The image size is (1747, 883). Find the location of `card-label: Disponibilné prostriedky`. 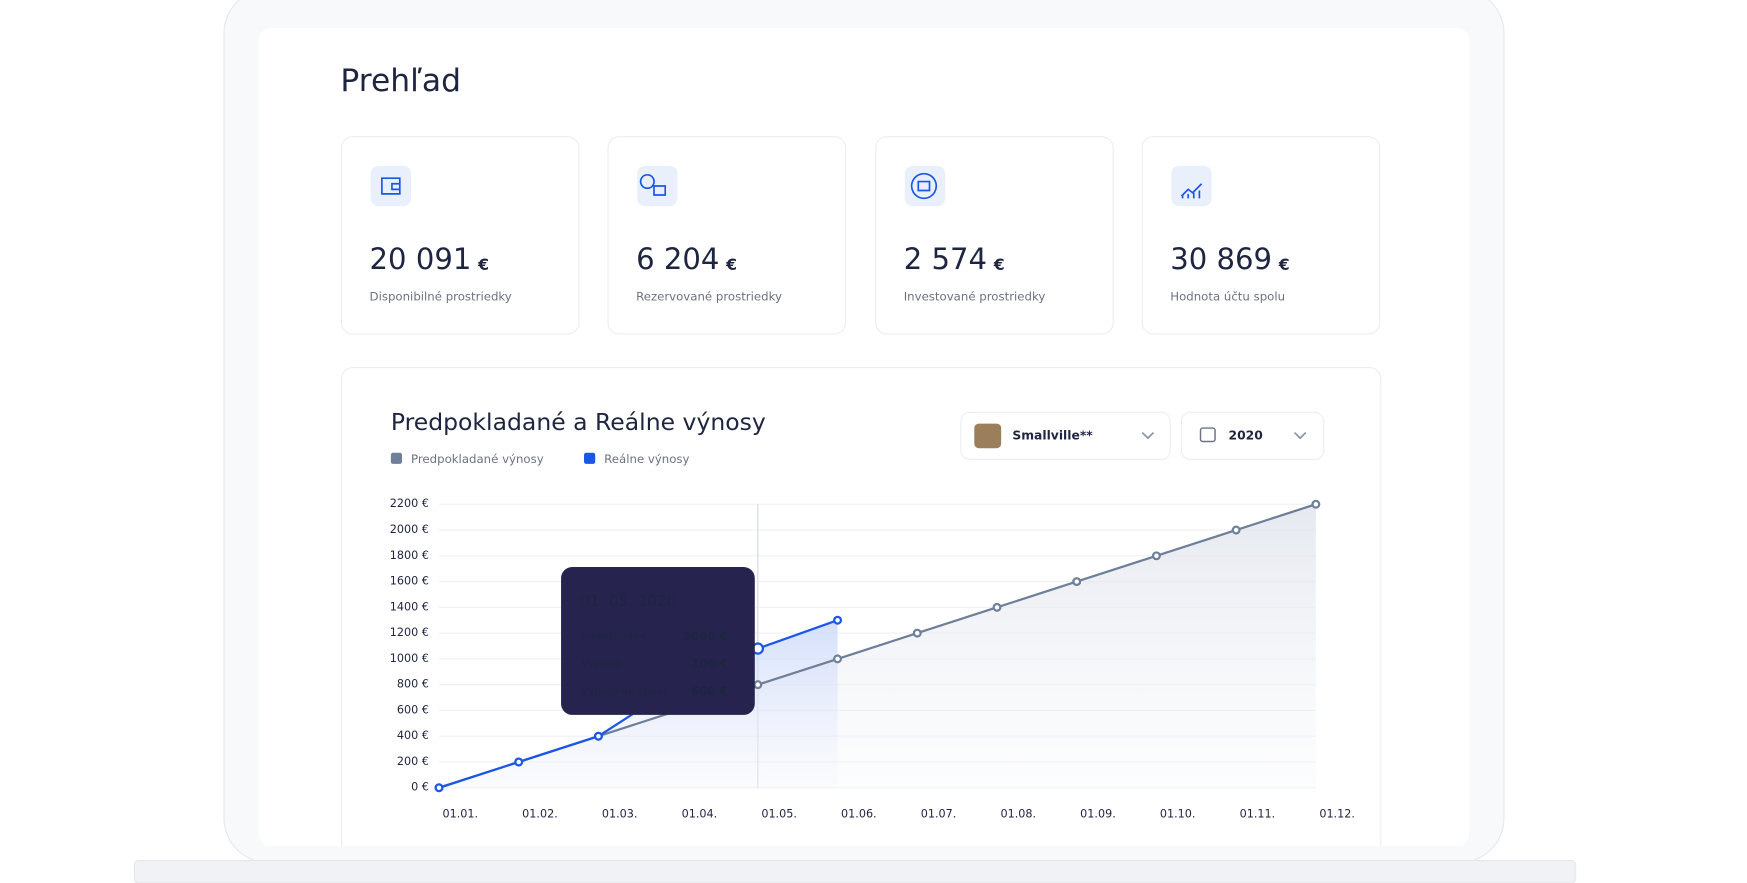

card-label: Disponibilné prostriedky is located at coordinates (441, 296).